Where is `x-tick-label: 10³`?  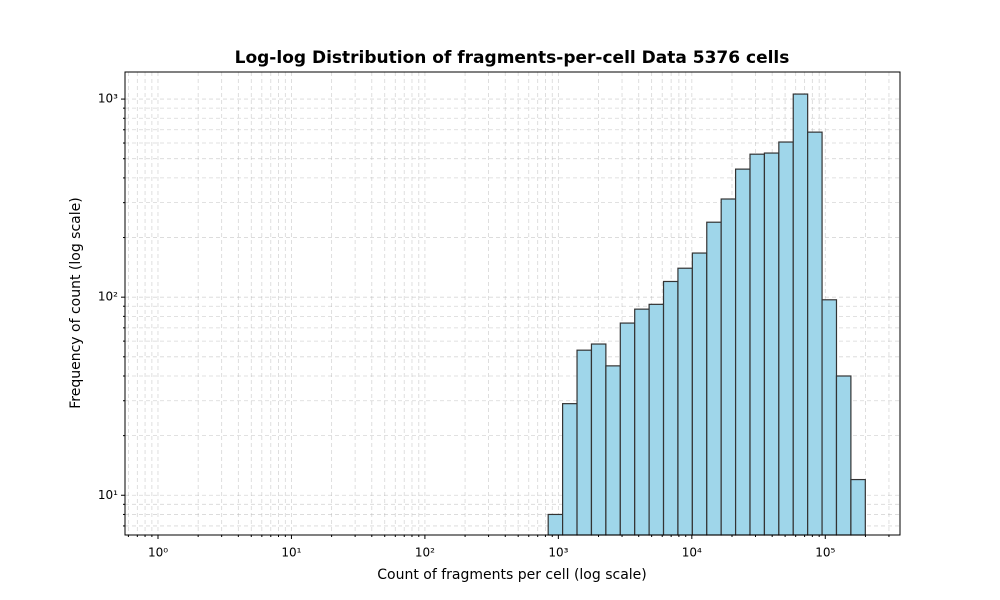 x-tick-label: 10³ is located at coordinates (558, 553).